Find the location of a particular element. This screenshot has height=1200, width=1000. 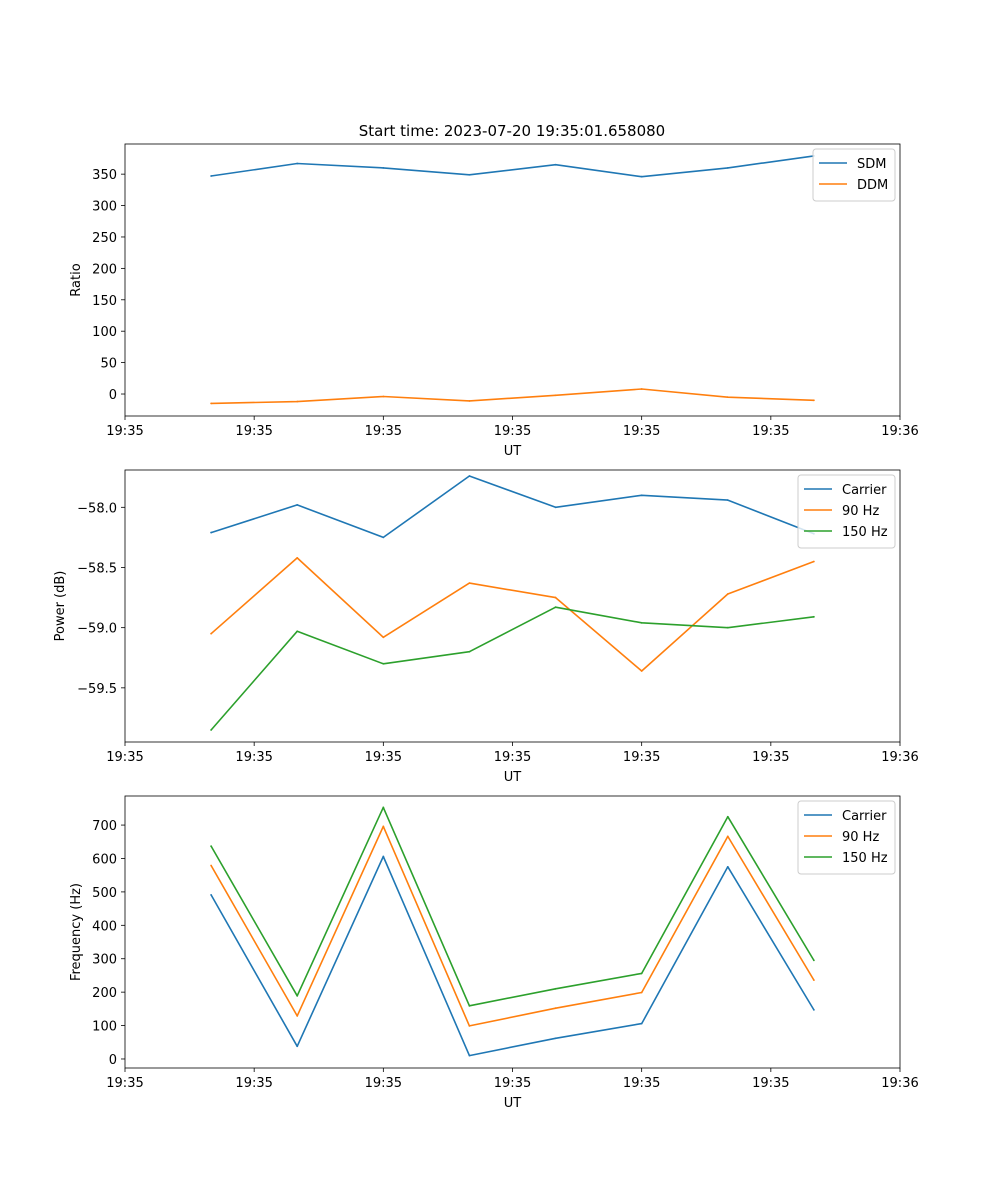

y-axis-label: Frequency (Hz) is located at coordinates (76, 932).